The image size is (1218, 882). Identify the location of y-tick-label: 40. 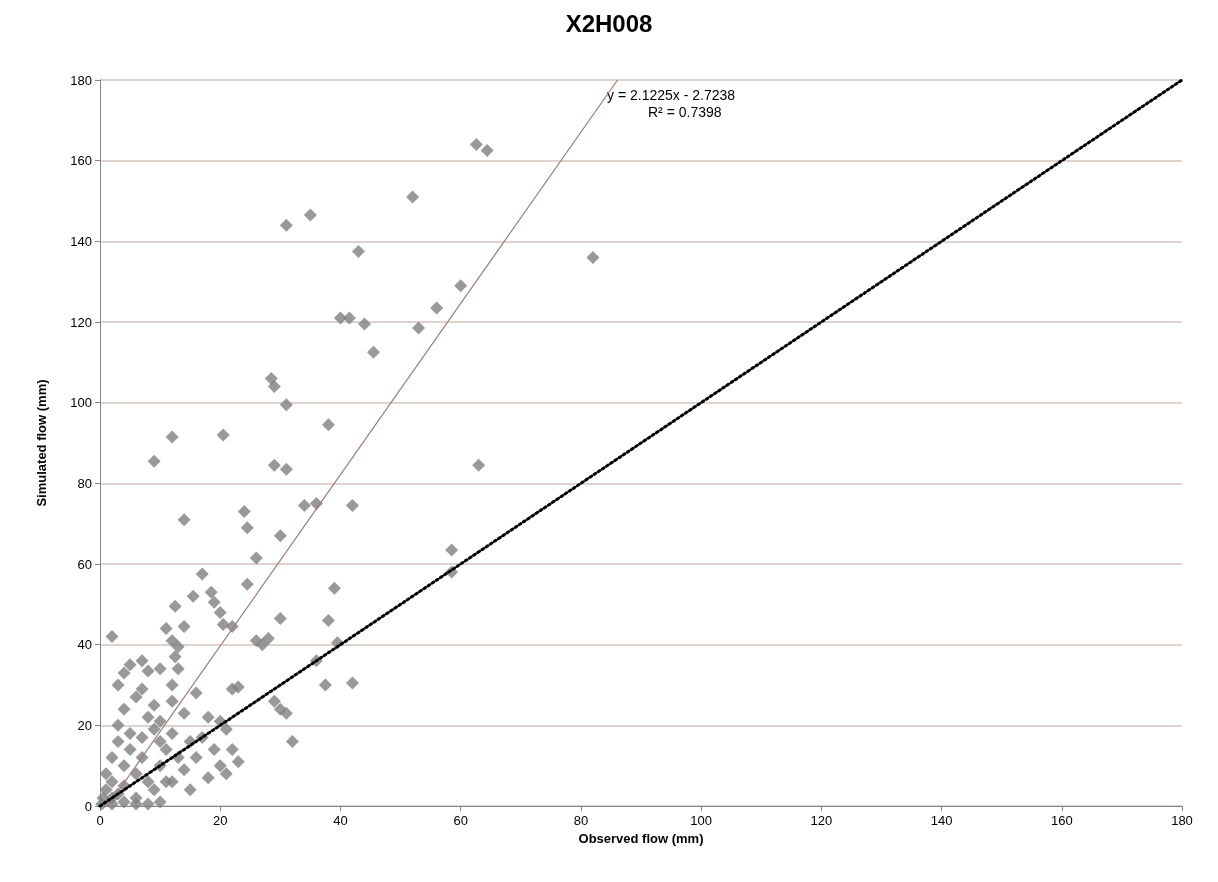
(84, 645).